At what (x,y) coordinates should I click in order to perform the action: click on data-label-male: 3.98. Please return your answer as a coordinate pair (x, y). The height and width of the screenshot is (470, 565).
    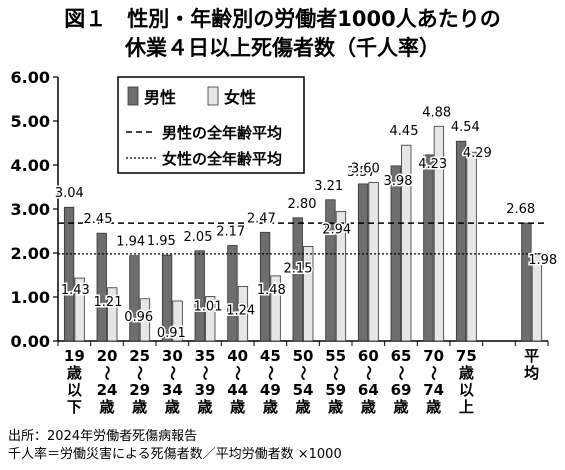
    Looking at the image, I should click on (398, 181).